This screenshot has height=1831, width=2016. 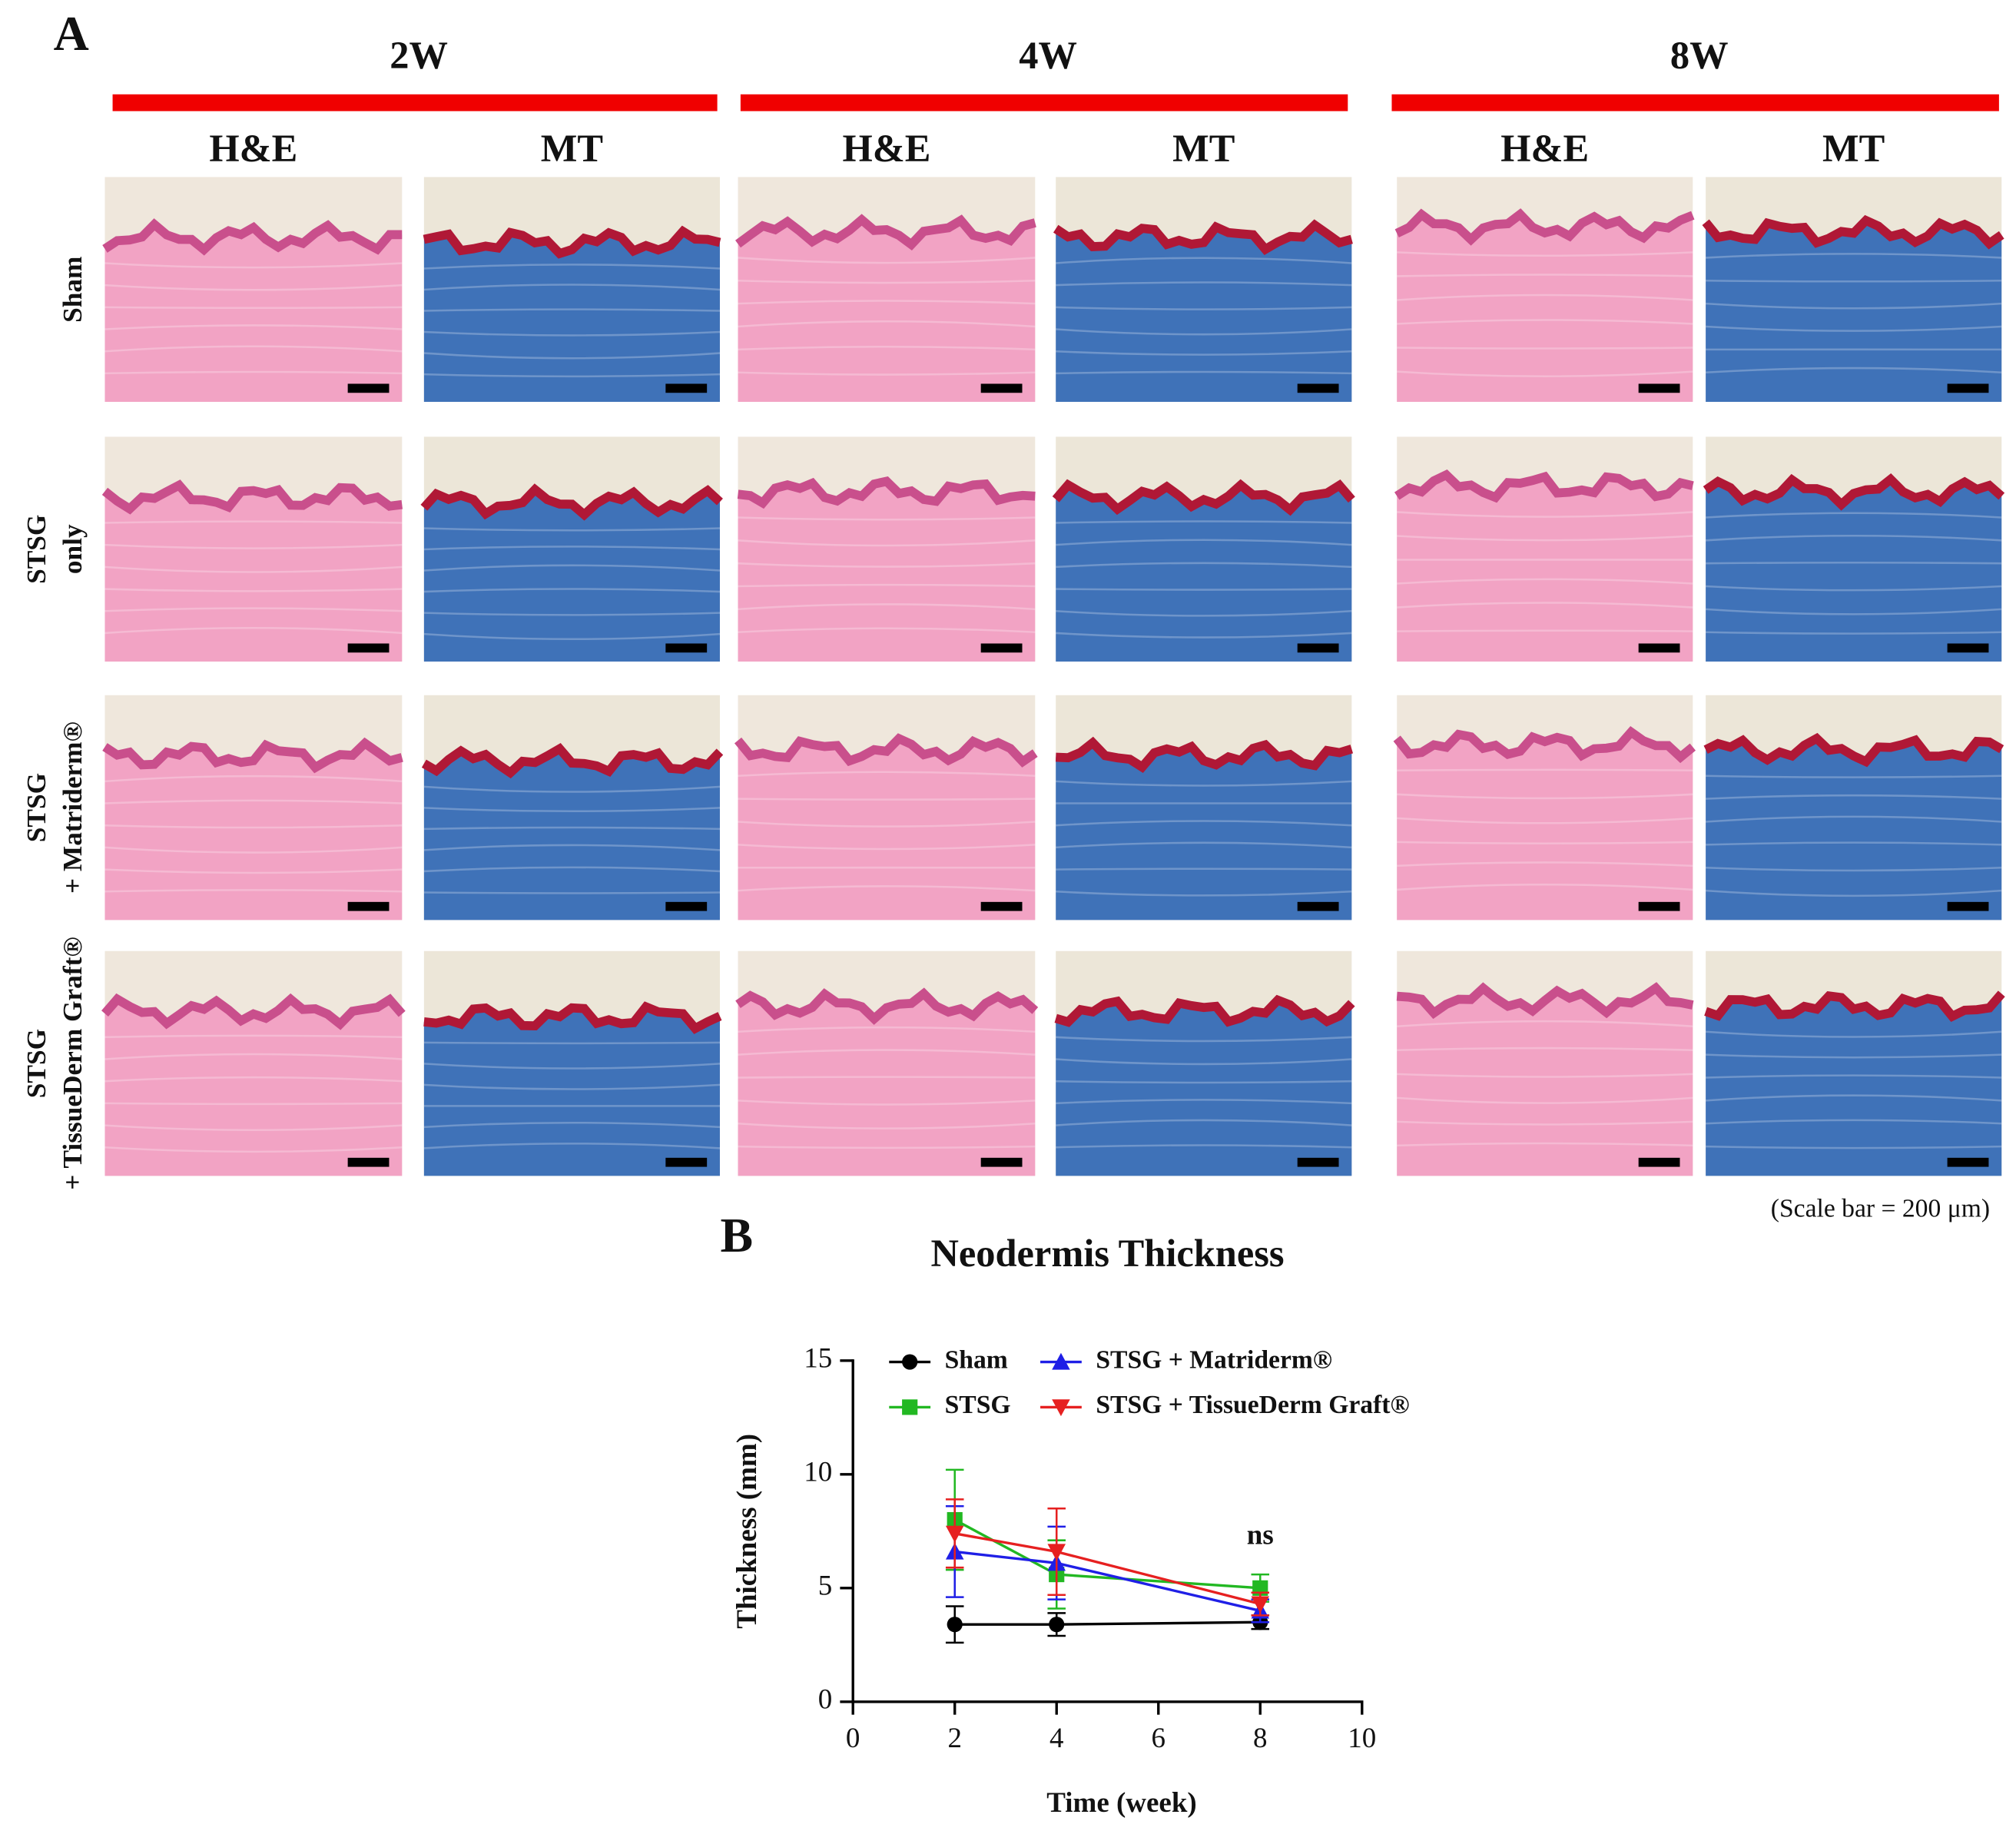 I want to click on row-label: Sham, so click(x=73, y=290).